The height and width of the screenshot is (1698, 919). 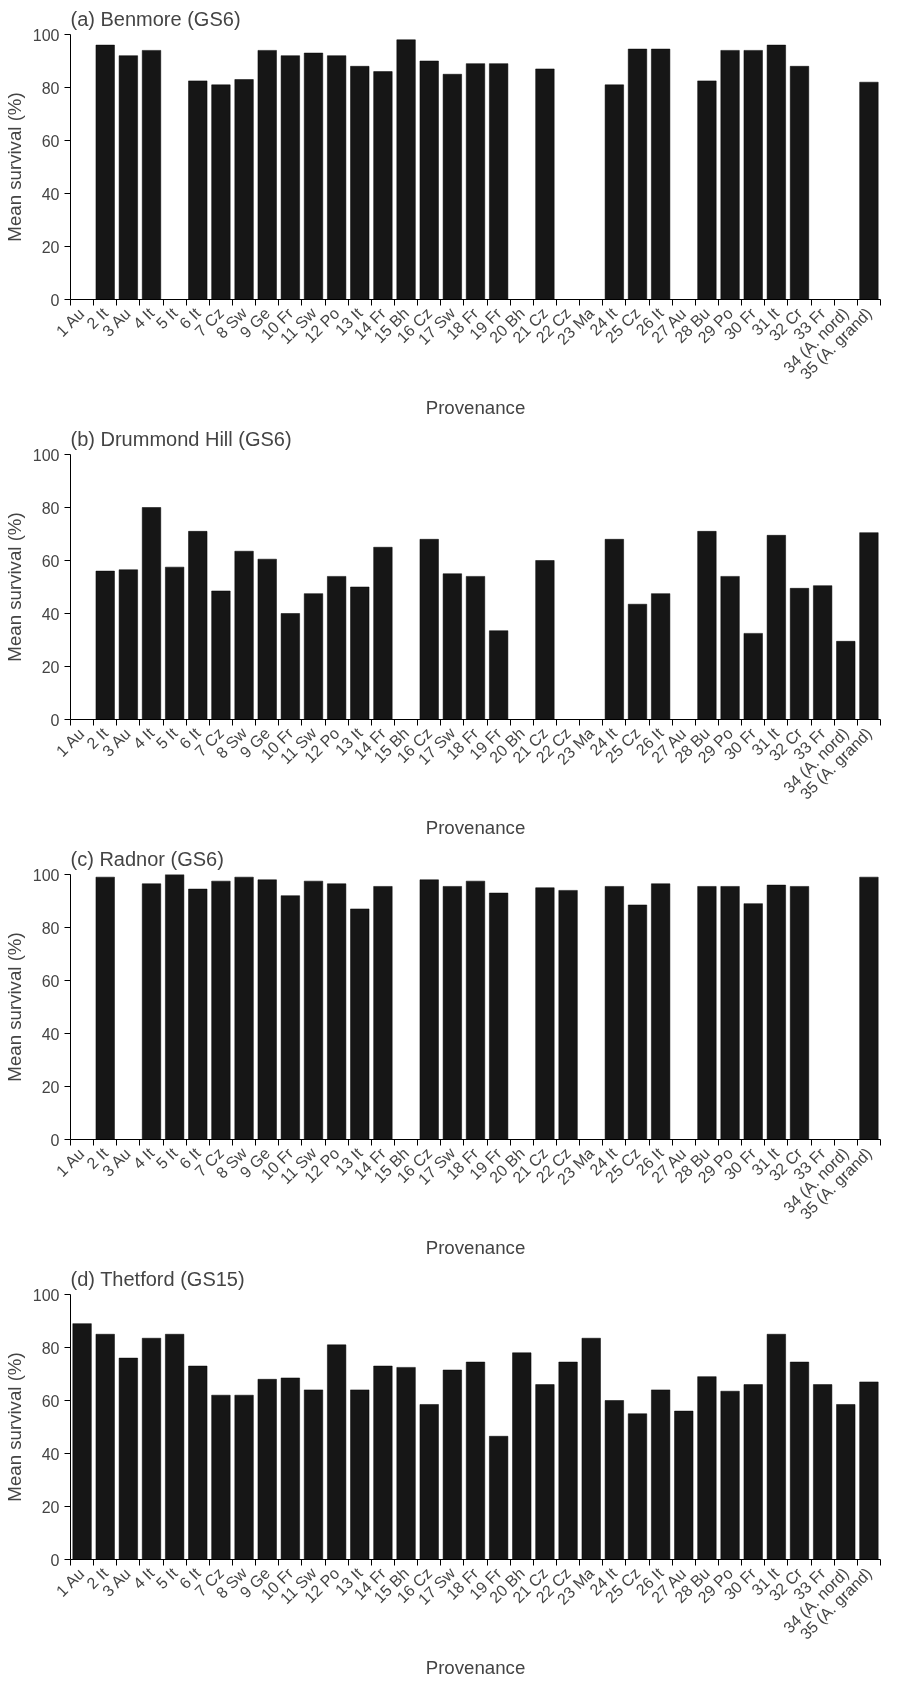 I want to click on chart-title: (b) Drummond Hill (GS6), so click(x=181, y=438).